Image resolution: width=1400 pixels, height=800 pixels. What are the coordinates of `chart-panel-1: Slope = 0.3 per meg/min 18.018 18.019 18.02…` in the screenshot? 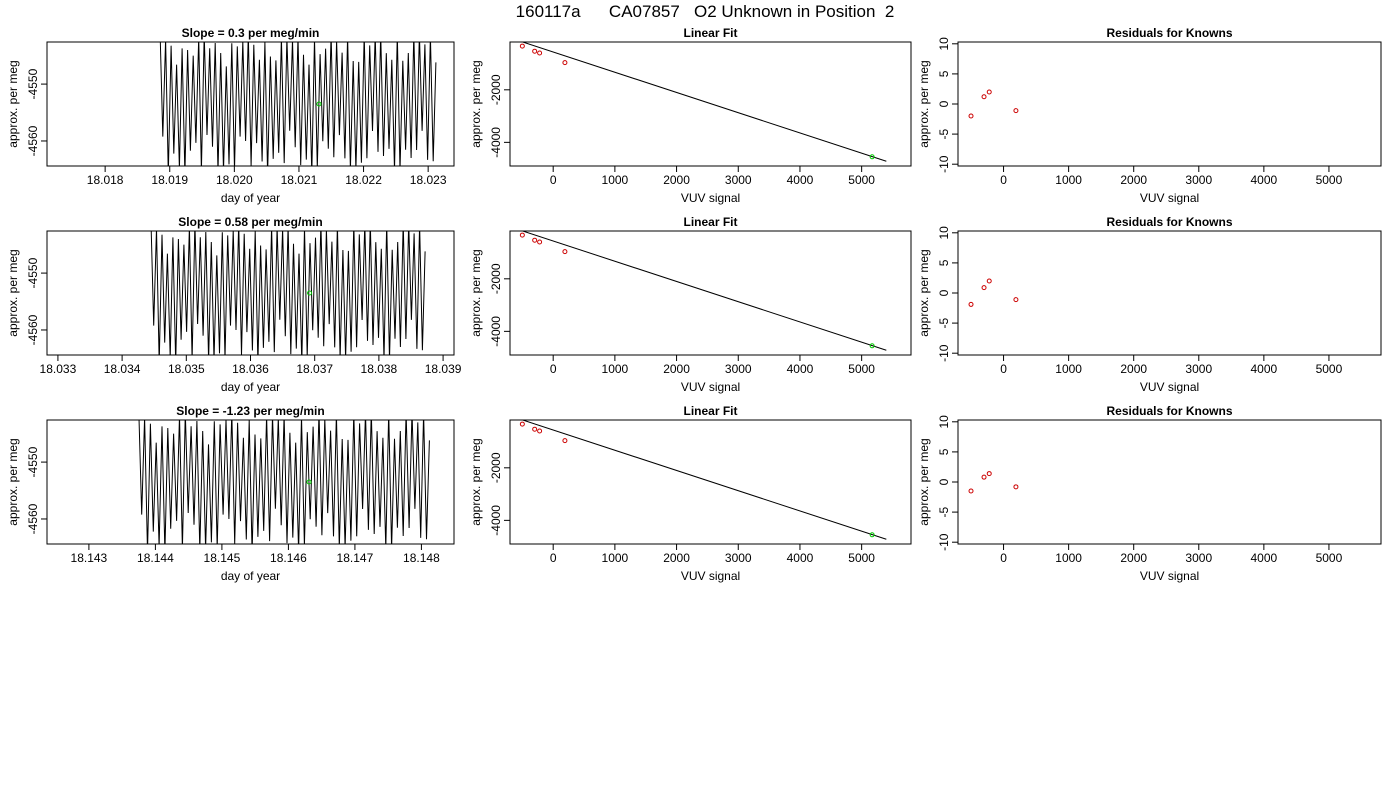 It's located at (230, 115).